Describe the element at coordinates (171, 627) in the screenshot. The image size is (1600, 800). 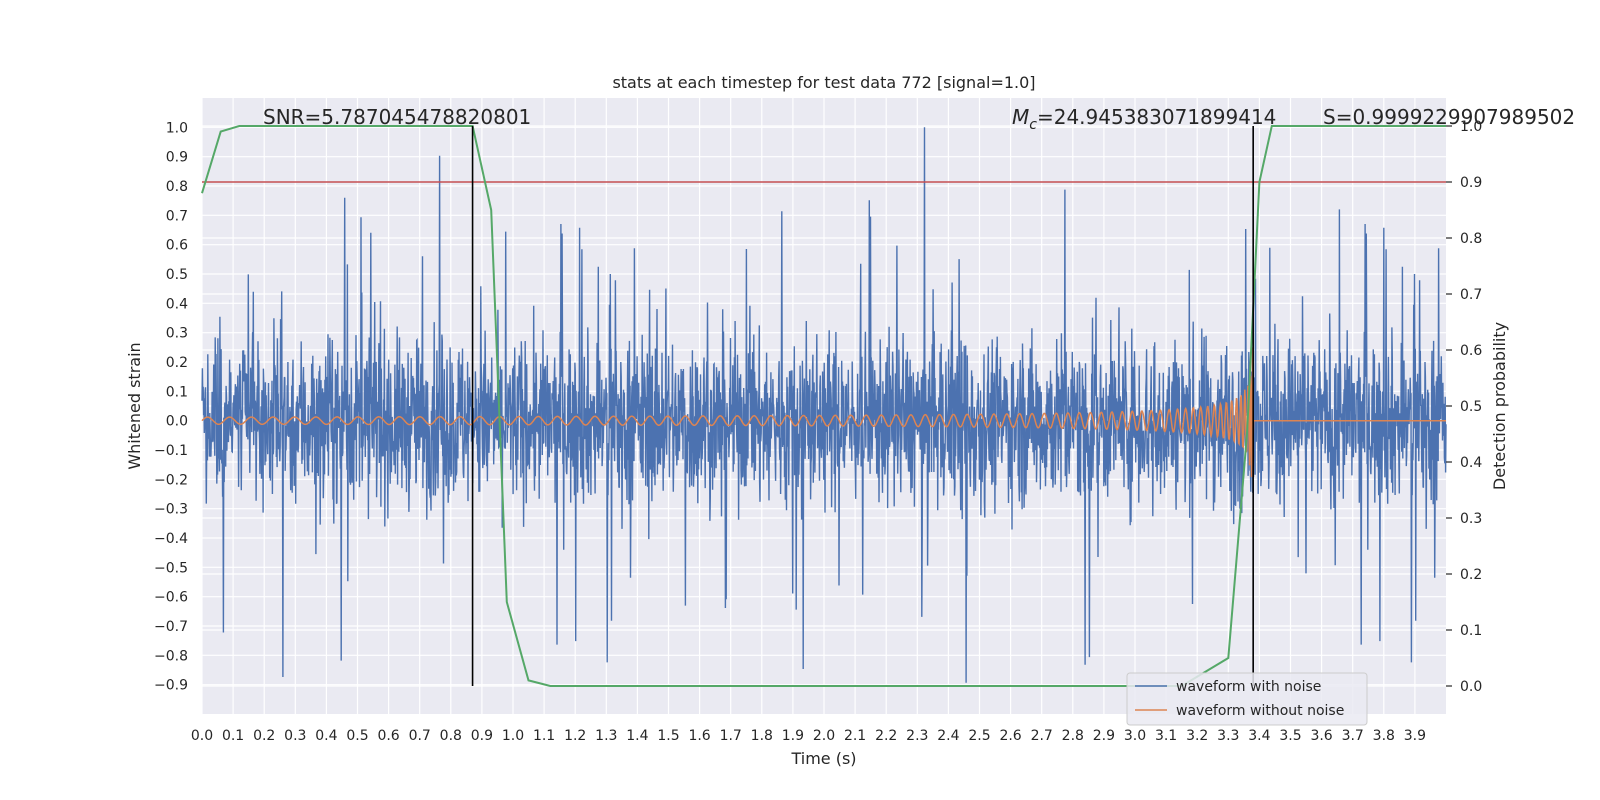
I see `y-left-tick-label: −0.7` at that location.